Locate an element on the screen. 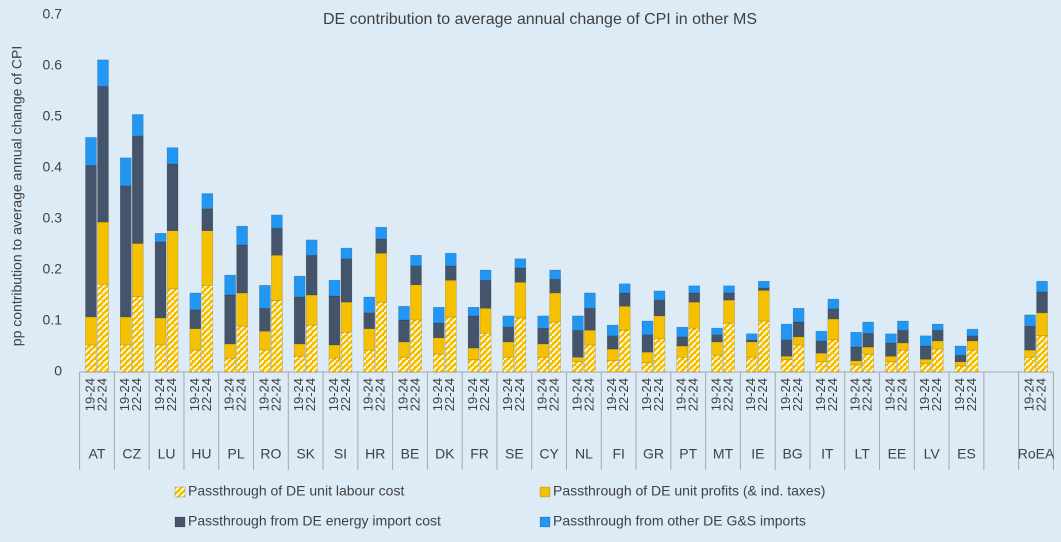  legend-label: Passthrough of DE unit labour cost is located at coordinates (296, 491).